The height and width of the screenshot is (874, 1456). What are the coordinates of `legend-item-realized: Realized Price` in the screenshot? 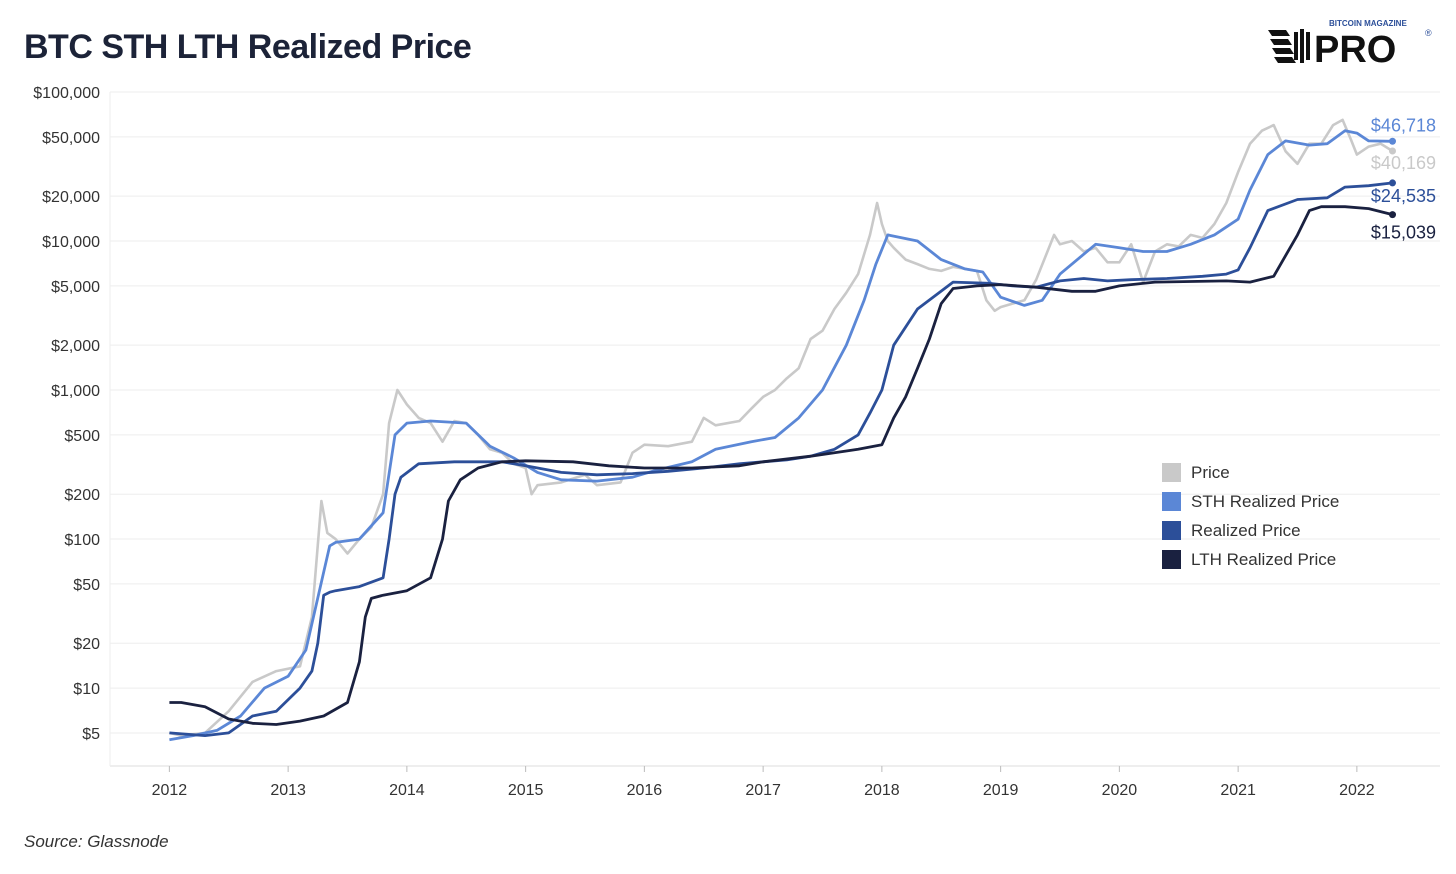 It's located at (1250, 530).